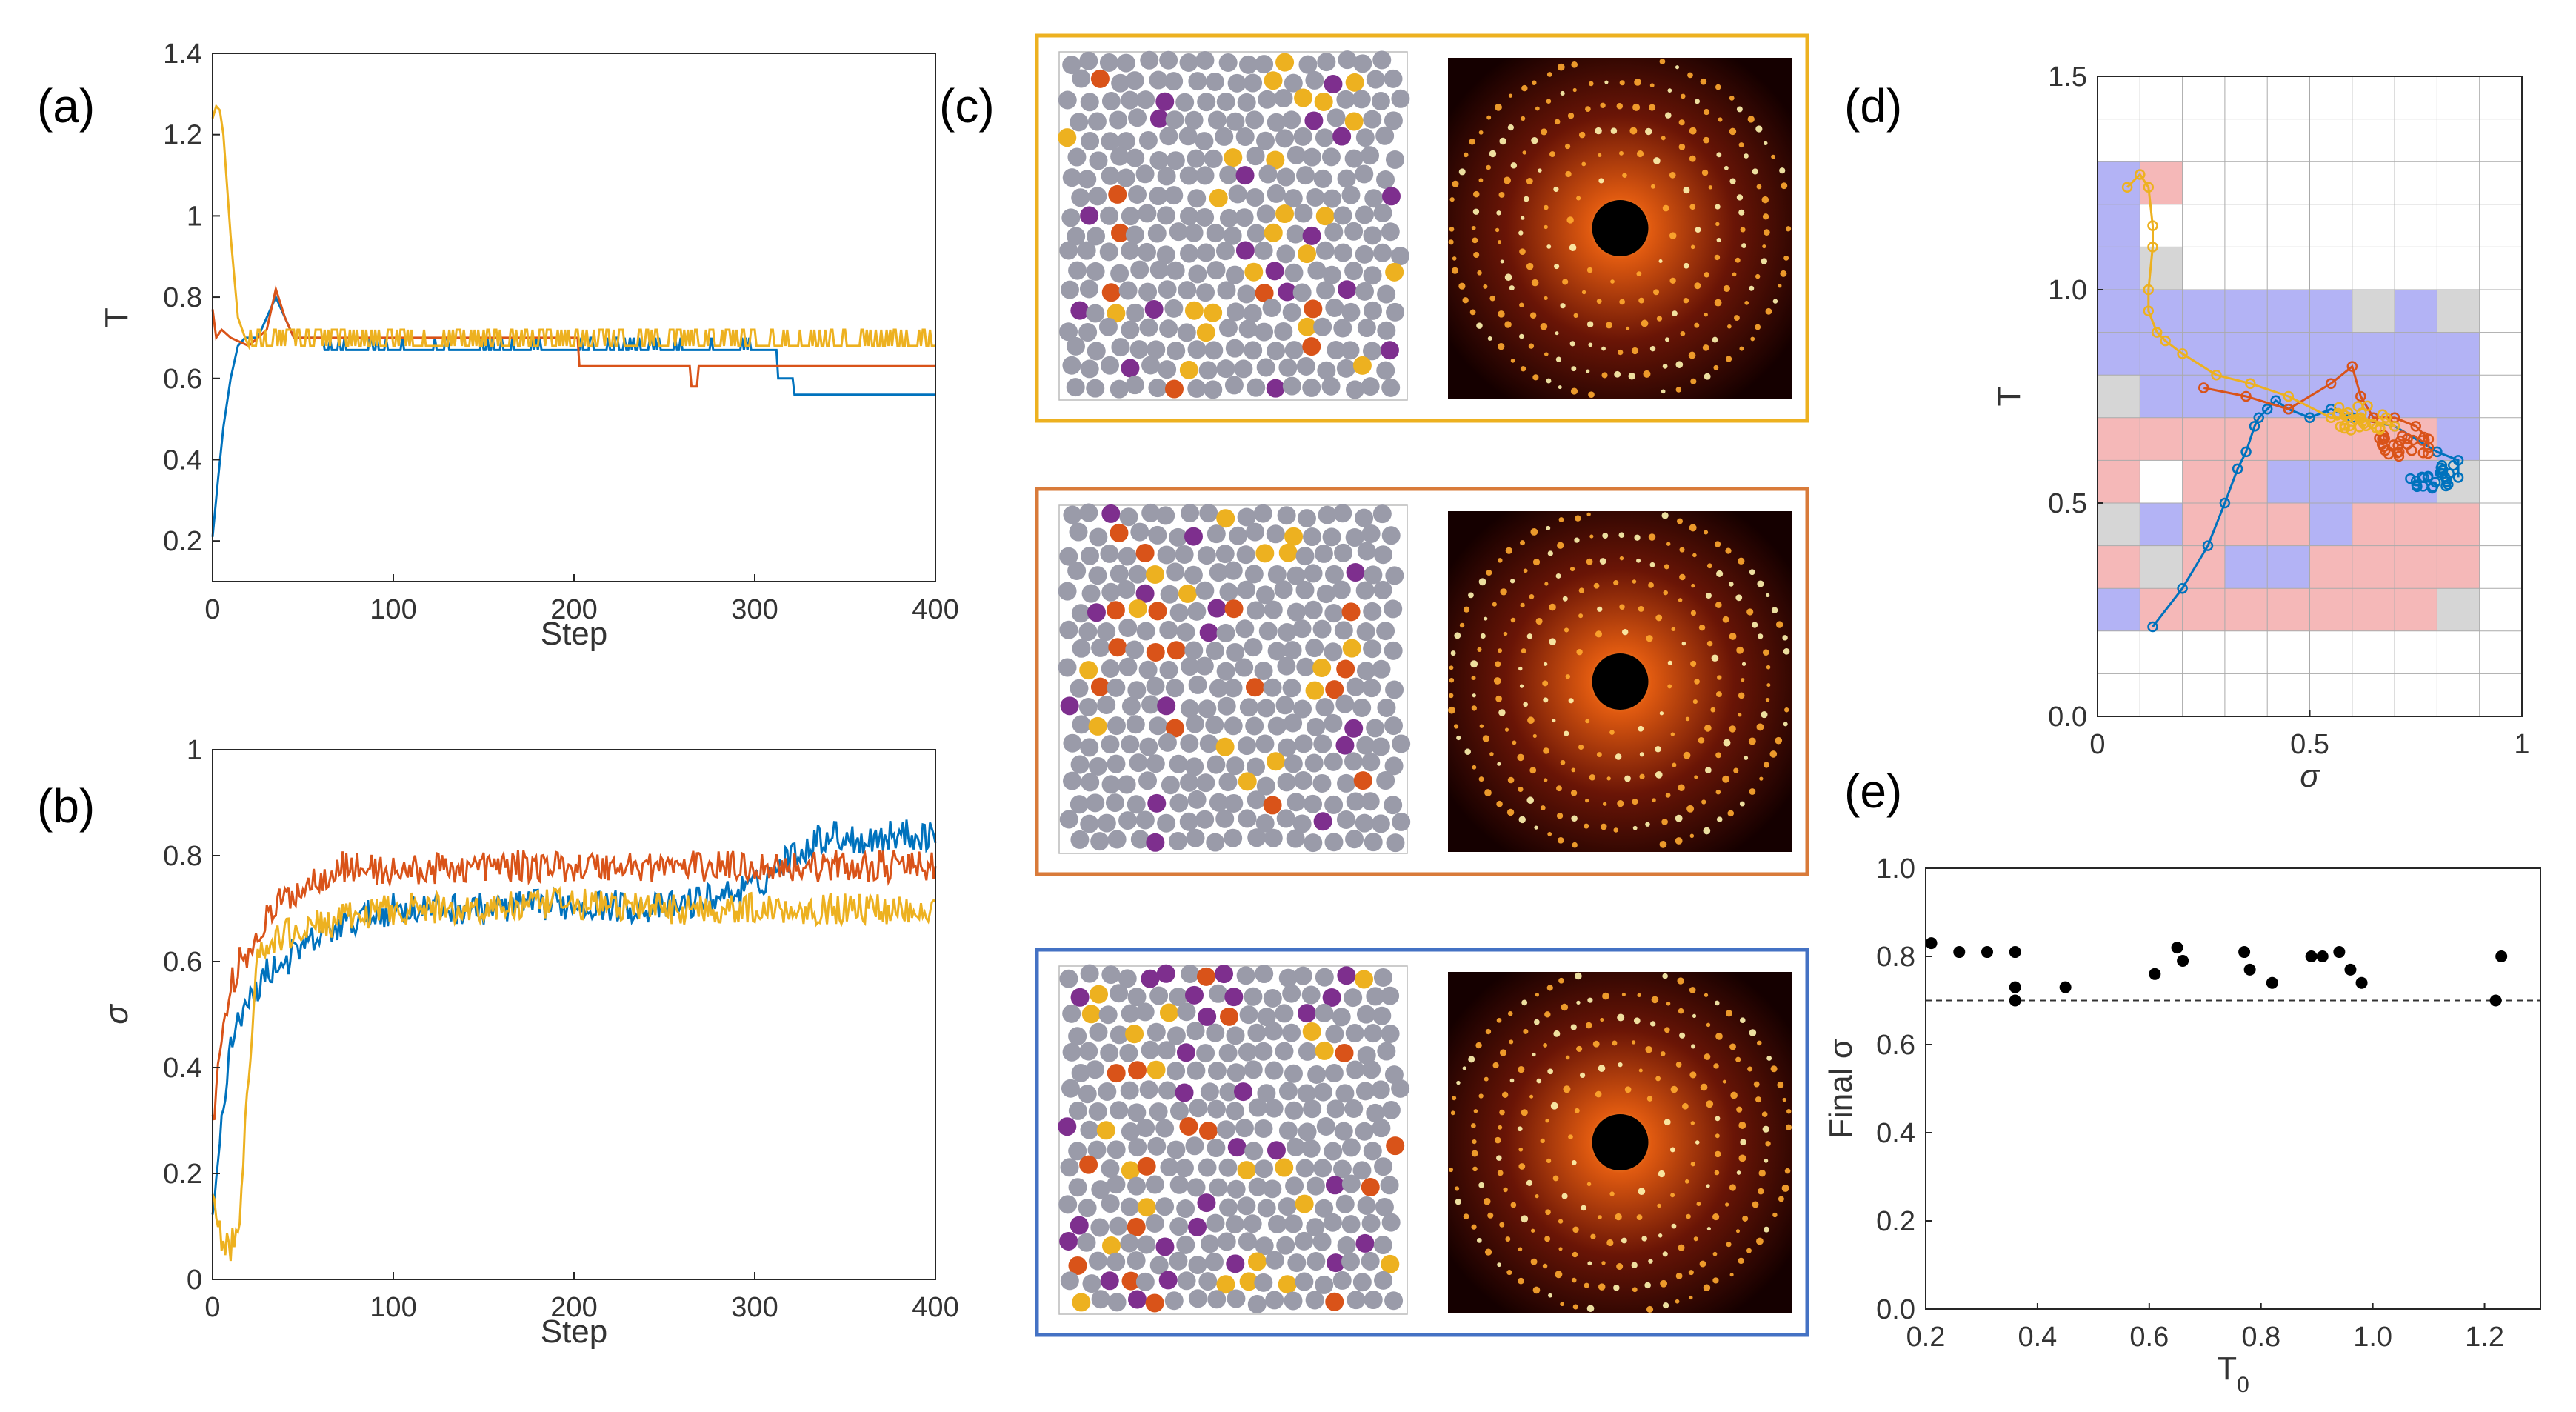  I want to click on scatter-point, so click(2015, 987).